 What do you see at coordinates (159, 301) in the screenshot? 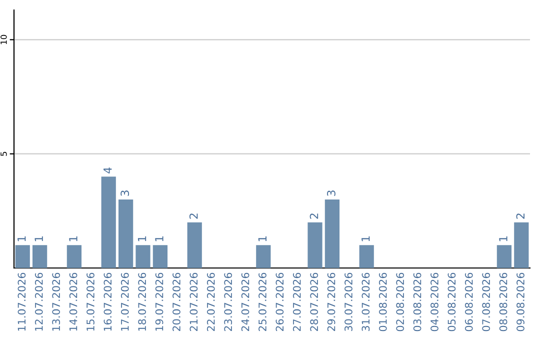
I see `x-tick-label: 19.07.2026` at bounding box center [159, 301].